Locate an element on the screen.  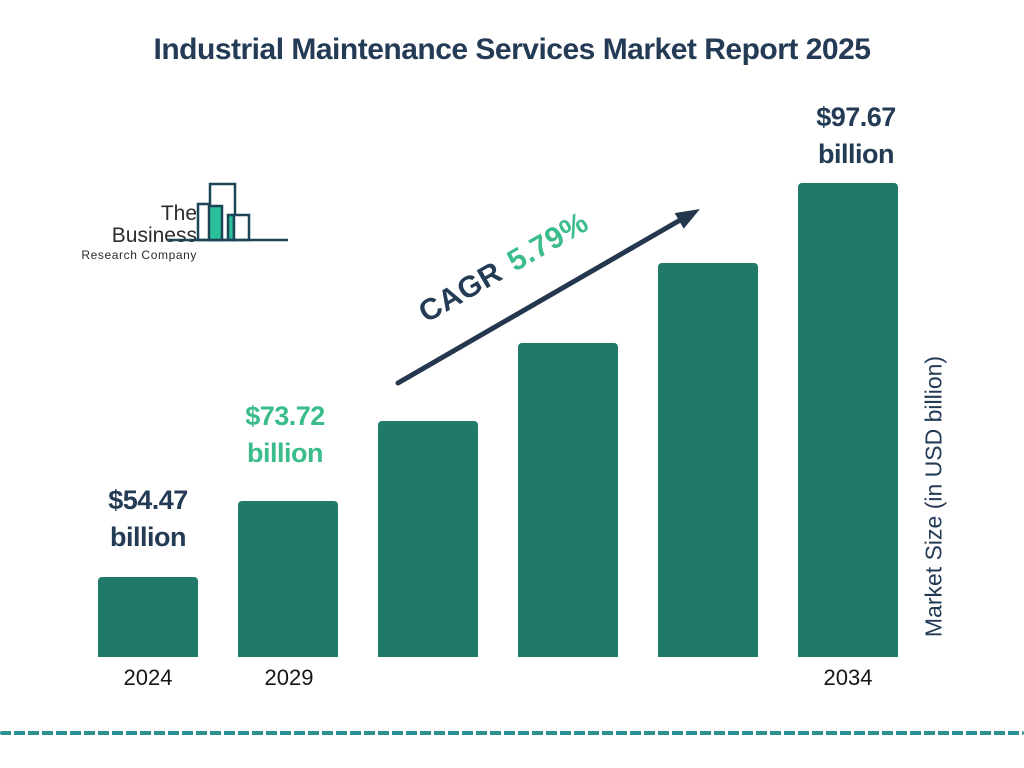
bar-2024 is located at coordinates (148, 617).